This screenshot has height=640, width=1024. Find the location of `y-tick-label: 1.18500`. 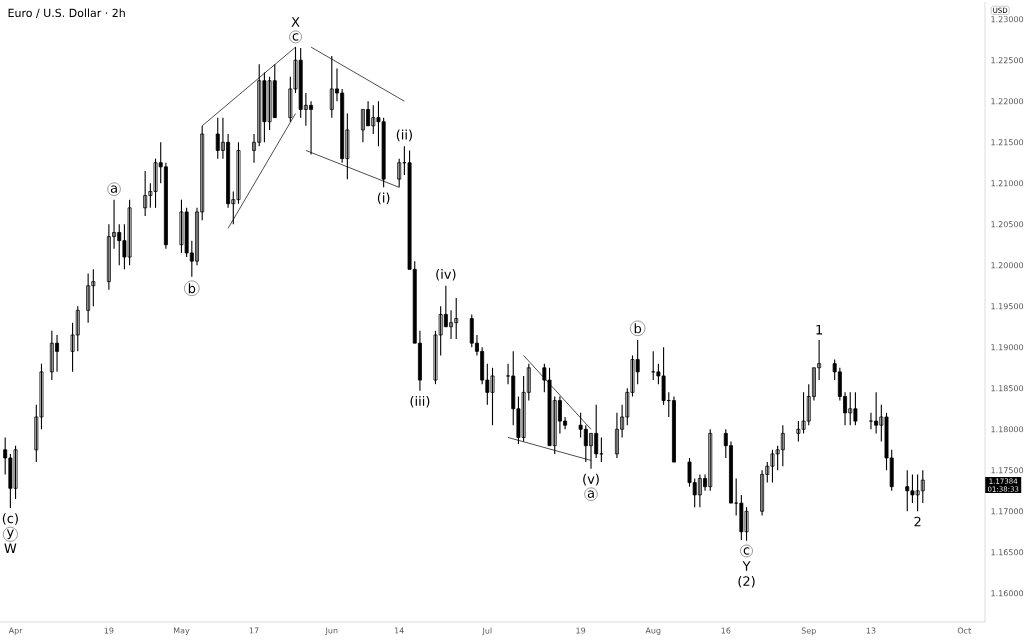

y-tick-label: 1.18500 is located at coordinates (1007, 388).